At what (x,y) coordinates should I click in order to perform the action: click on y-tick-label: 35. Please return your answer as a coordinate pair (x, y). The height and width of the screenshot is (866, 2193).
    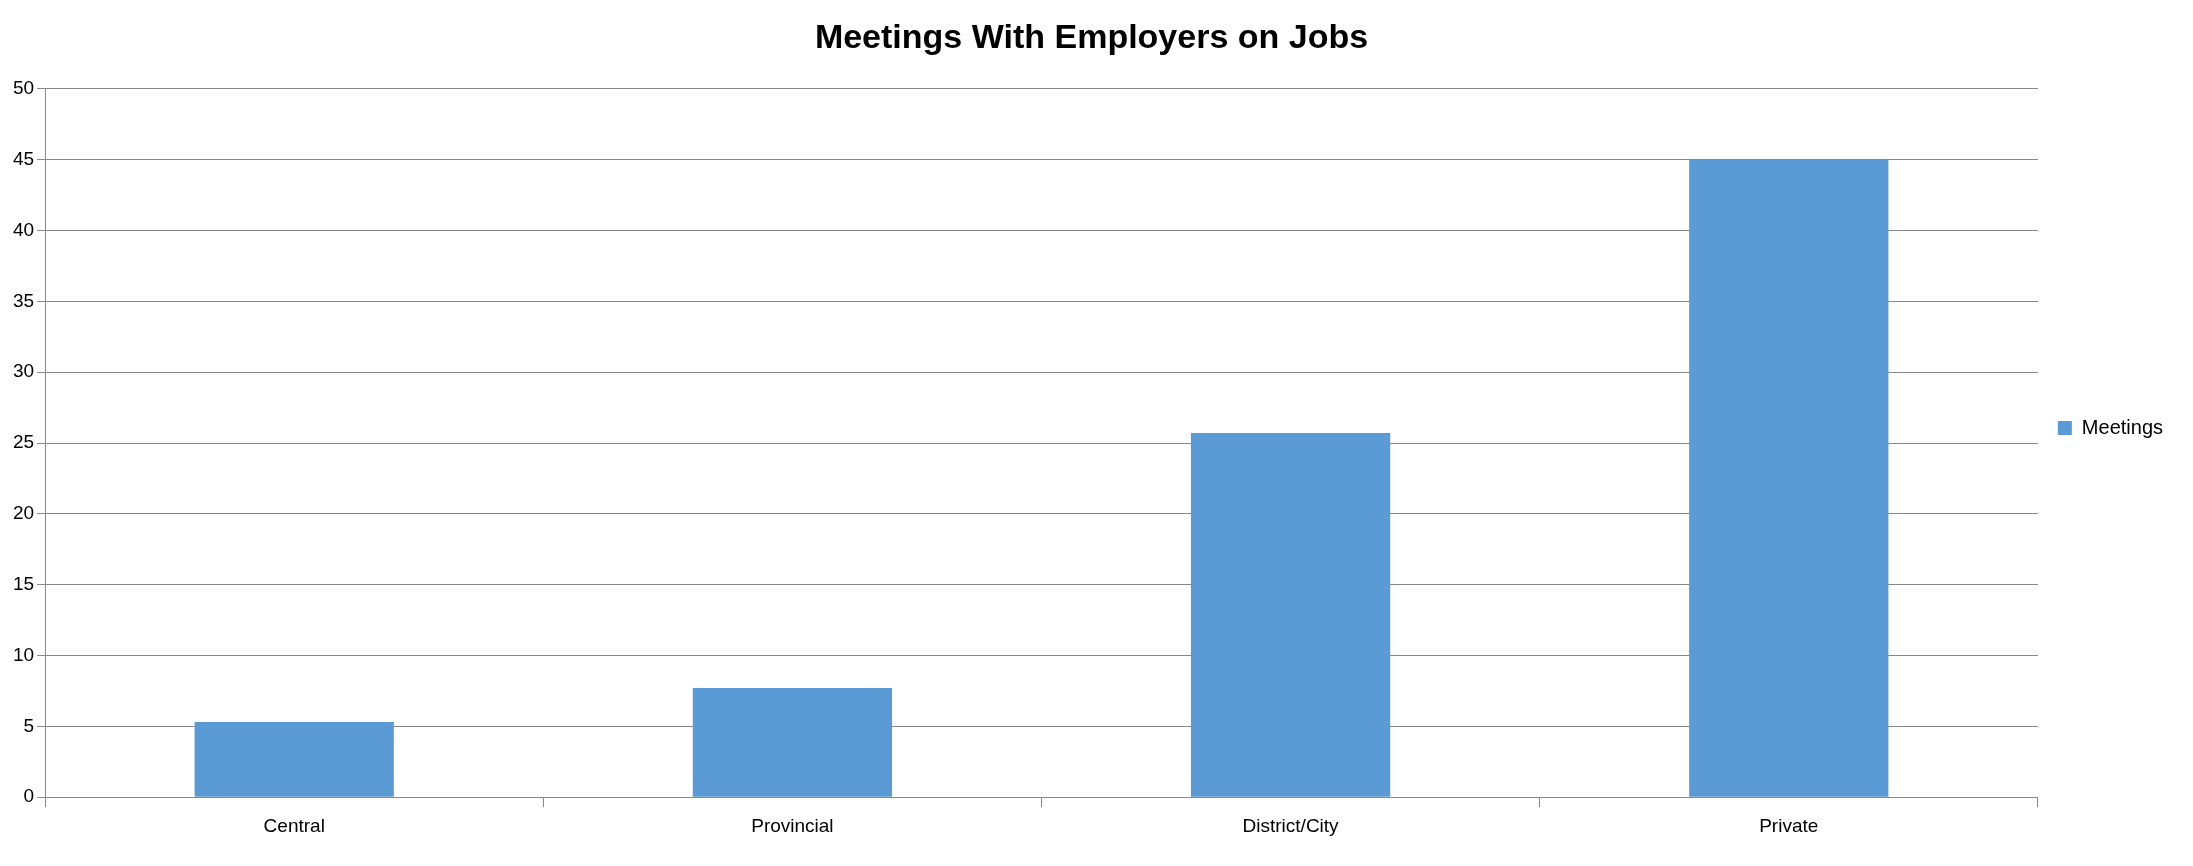
    Looking at the image, I should click on (23, 300).